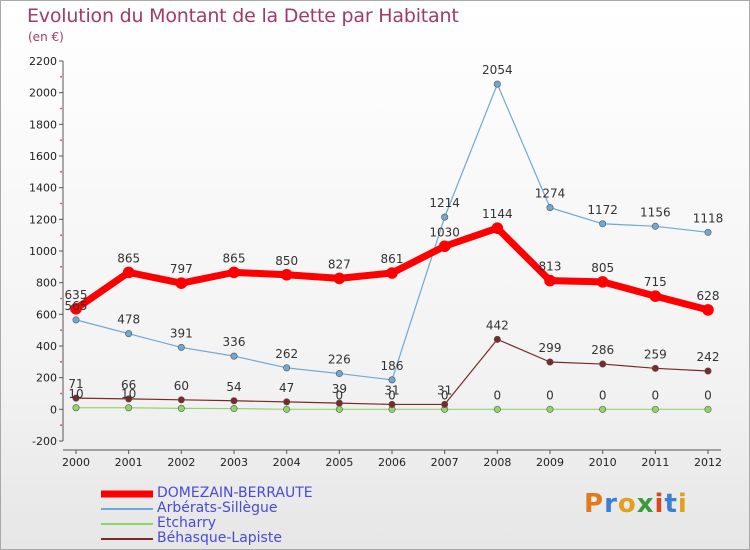 Image resolution: width=750 pixels, height=550 pixels. What do you see at coordinates (43, 188) in the screenshot?
I see `y-tick-label: 1400` at bounding box center [43, 188].